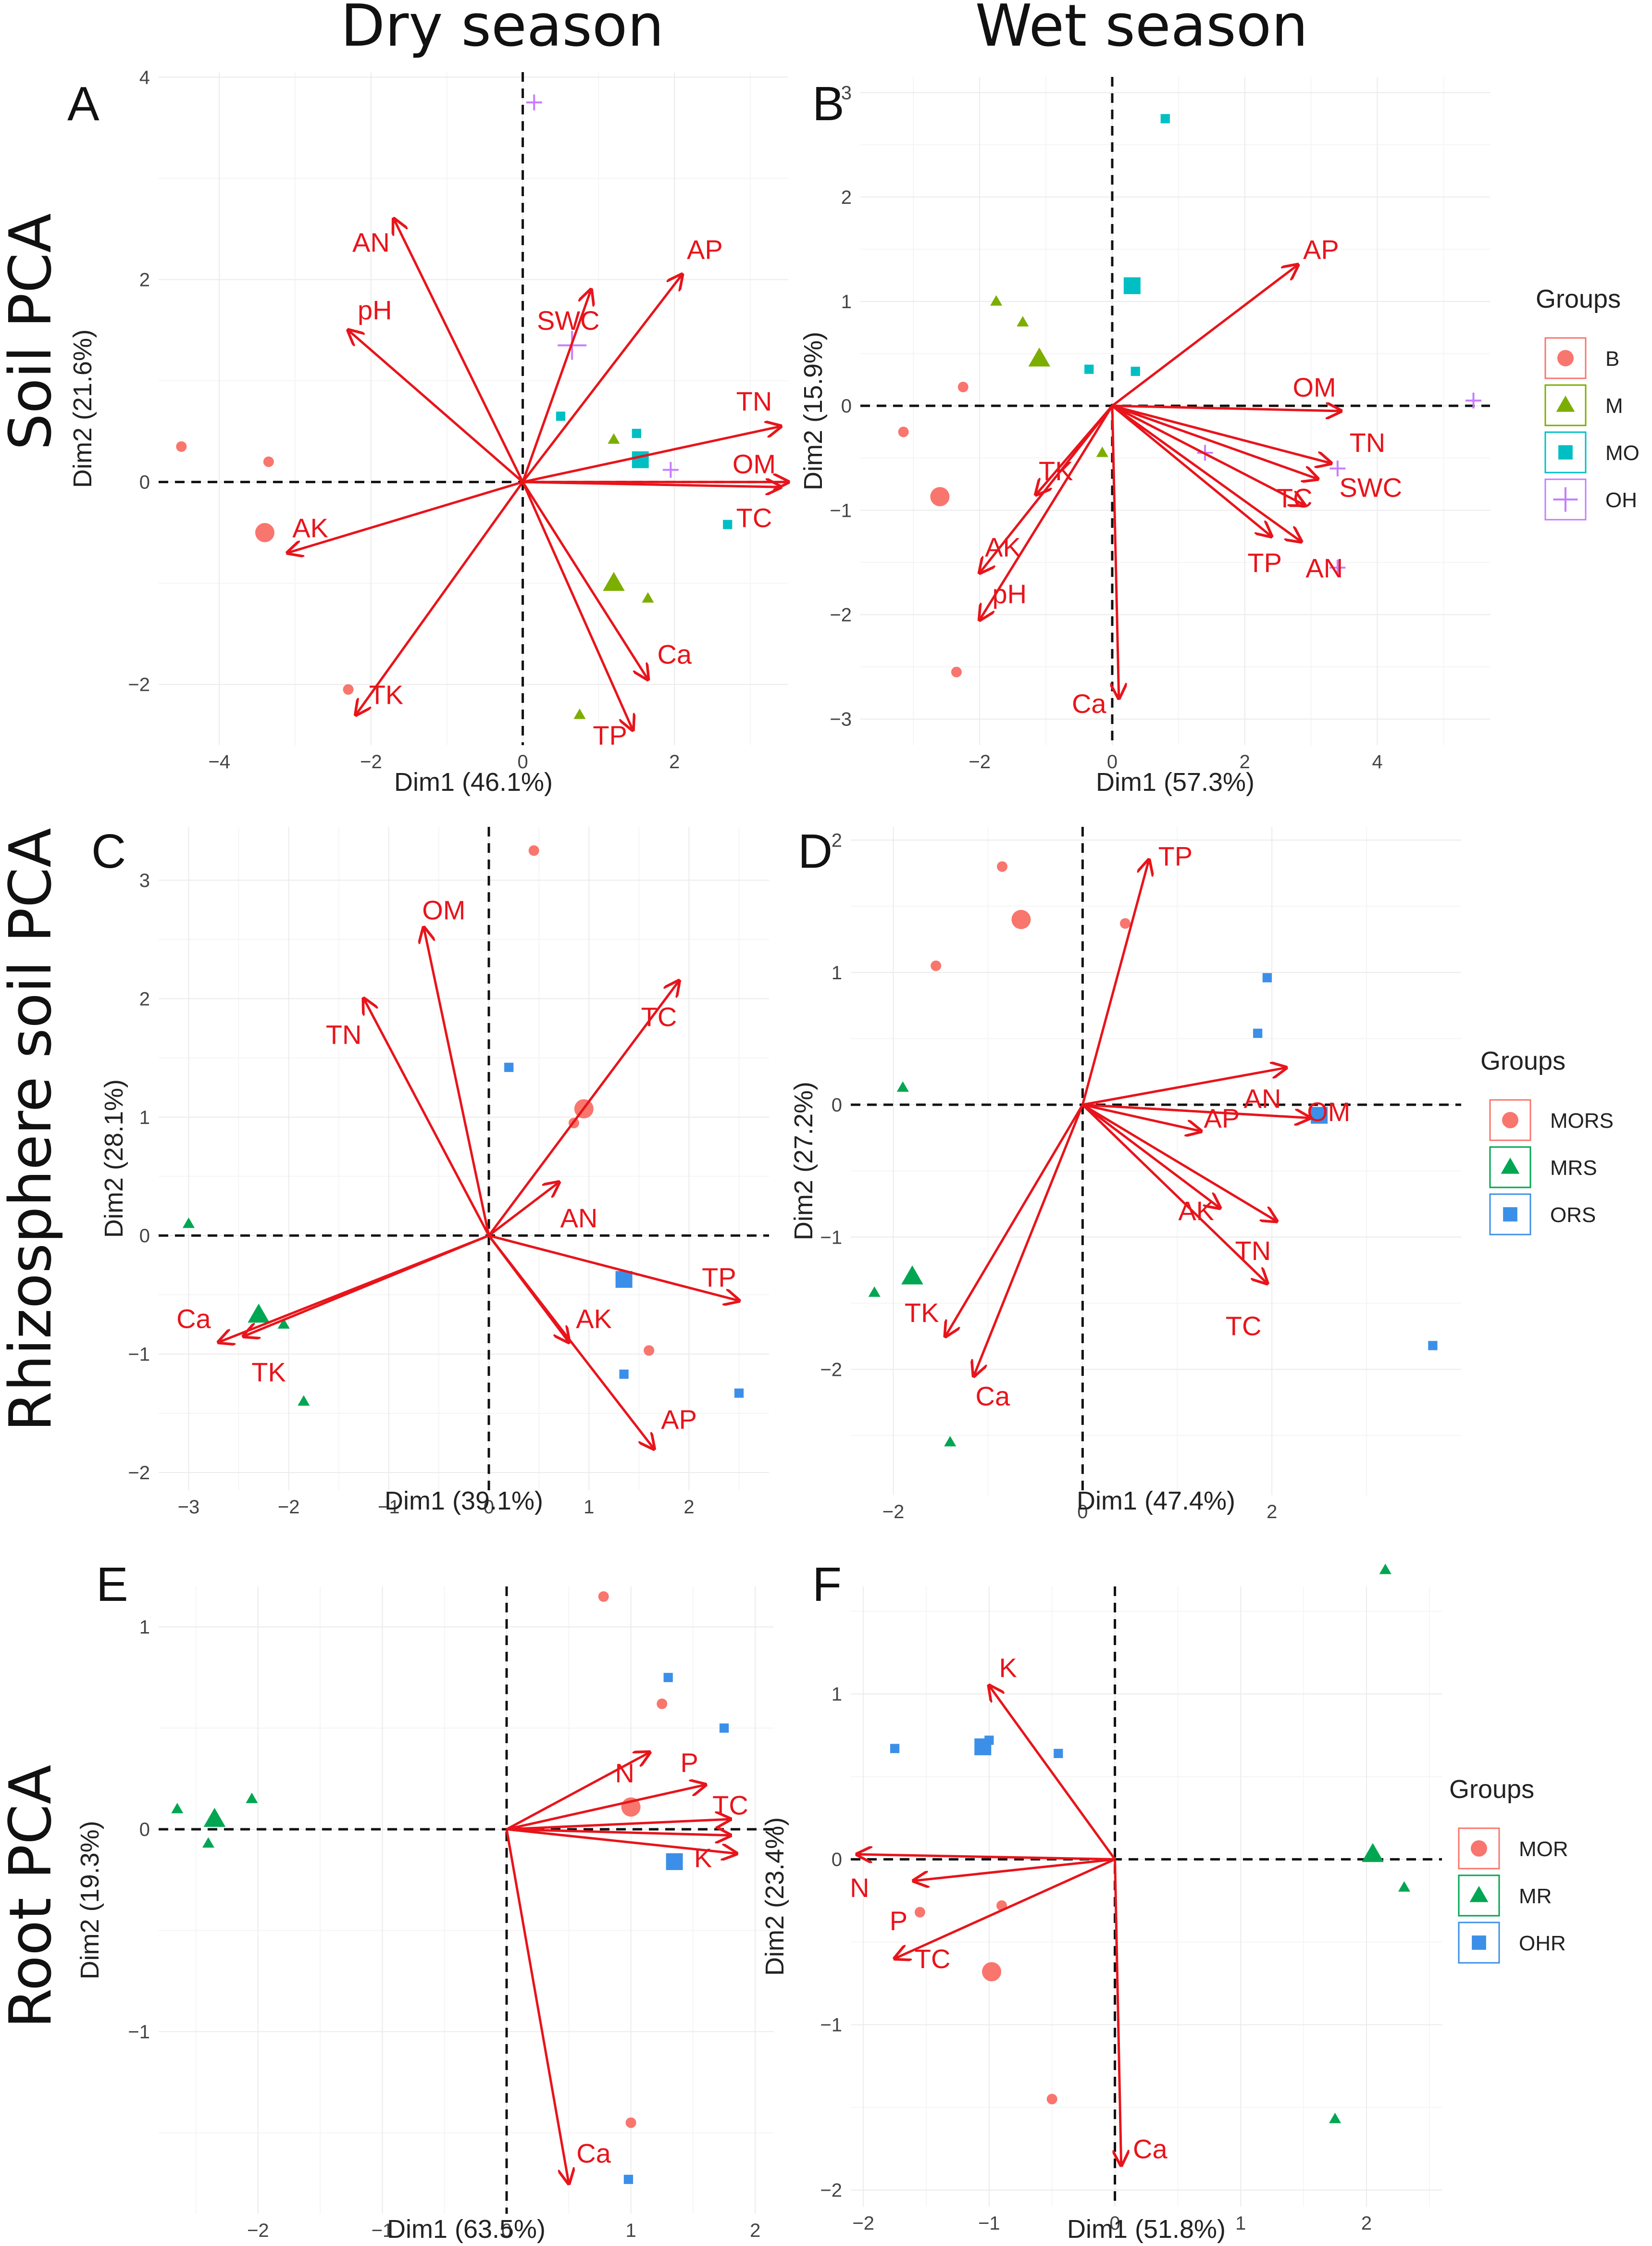 The height and width of the screenshot is (2246, 1652). What do you see at coordinates (112, 1584) in the screenshot?
I see `panel-label-e: E` at bounding box center [112, 1584].